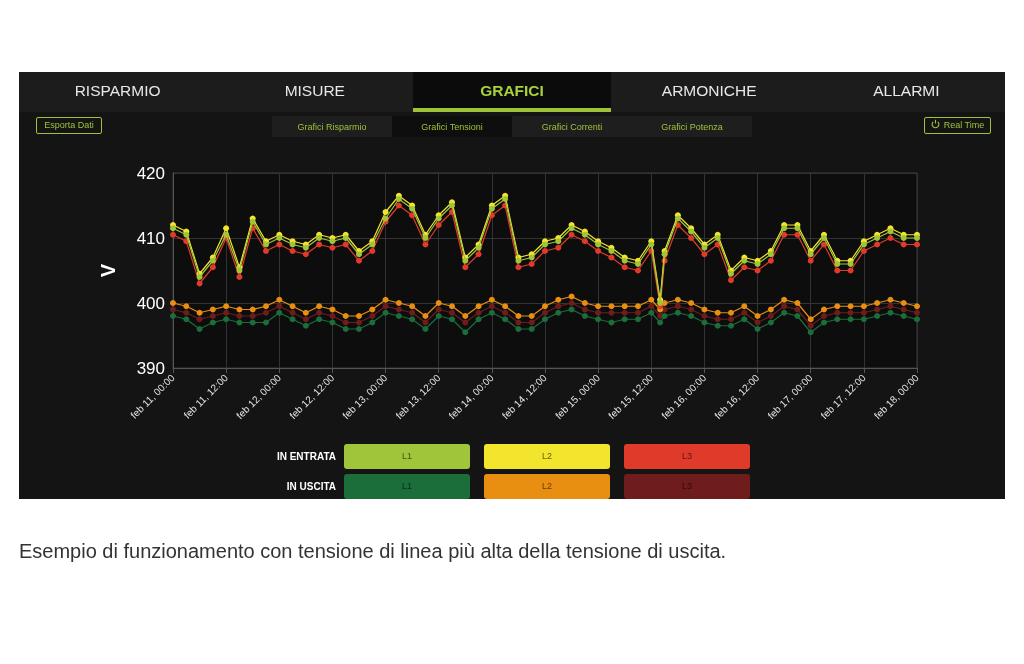  I want to click on text: RISPARMIO, so click(117, 91).